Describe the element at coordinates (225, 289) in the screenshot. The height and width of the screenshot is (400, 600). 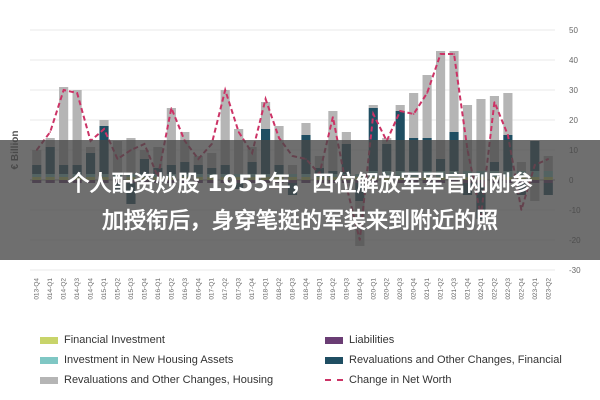
I see `x-tick-label: 2017-Q2` at that location.